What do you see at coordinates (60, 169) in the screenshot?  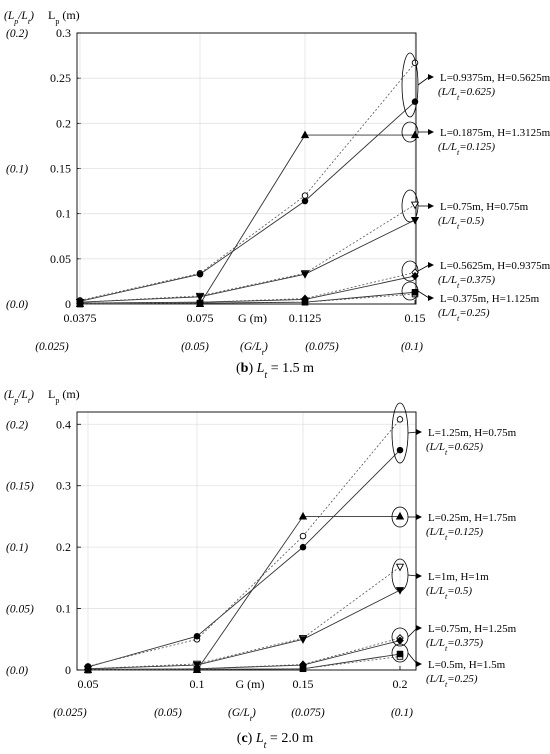 I see `y-tick-label: 0.15` at bounding box center [60, 169].